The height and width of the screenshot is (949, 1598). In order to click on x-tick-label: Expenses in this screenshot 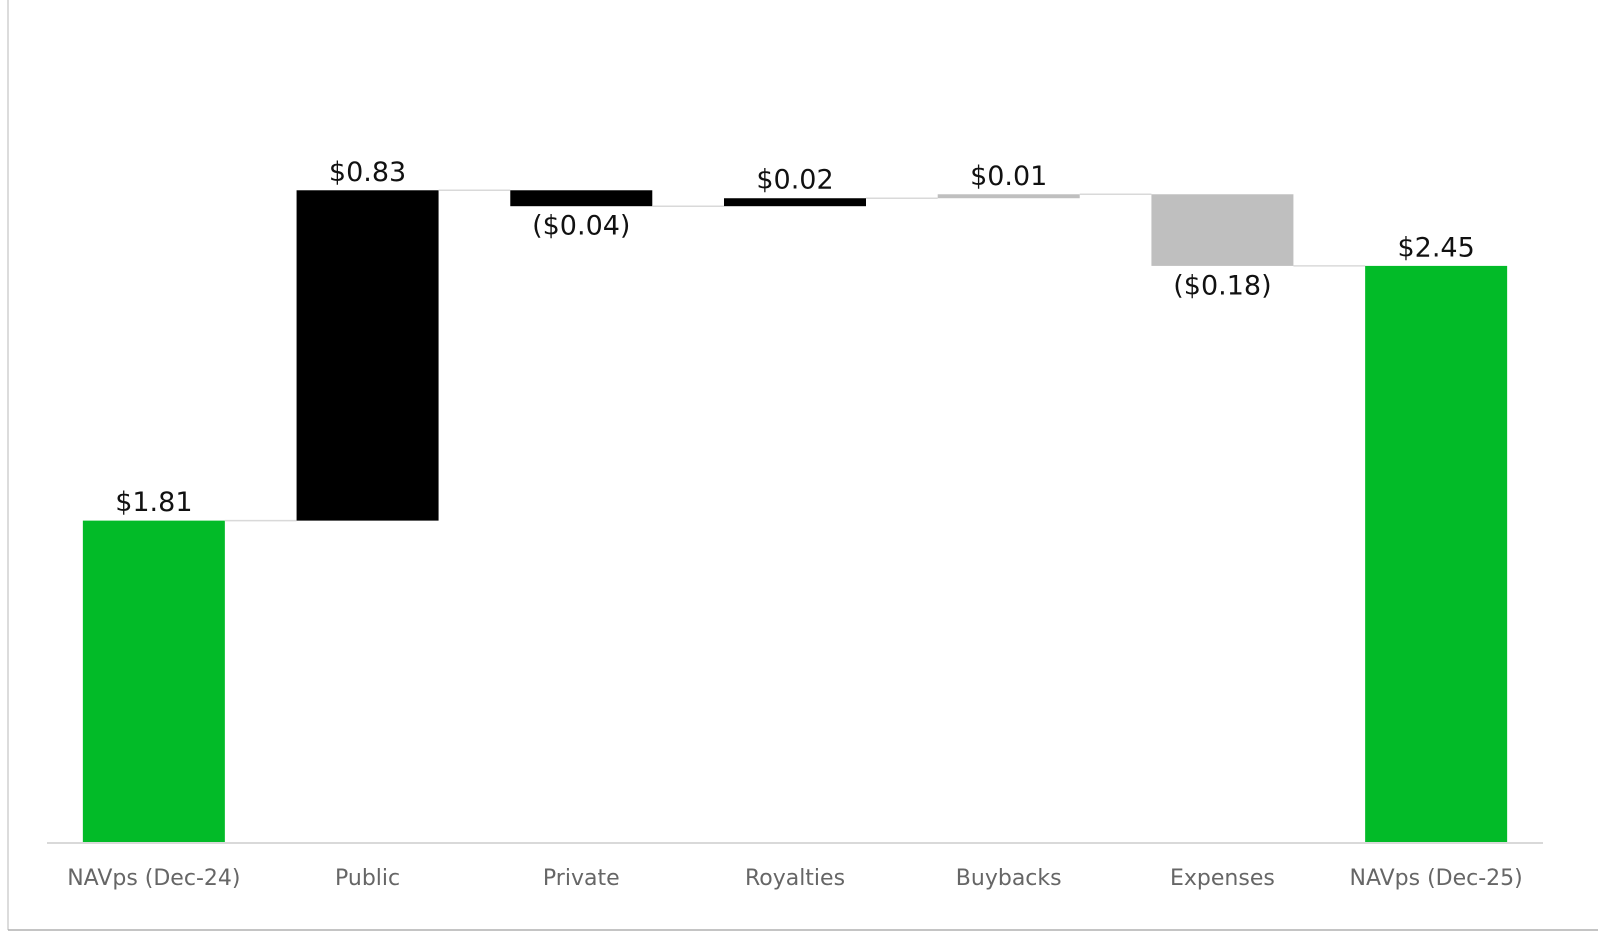, I will do `click(1222, 878)`.